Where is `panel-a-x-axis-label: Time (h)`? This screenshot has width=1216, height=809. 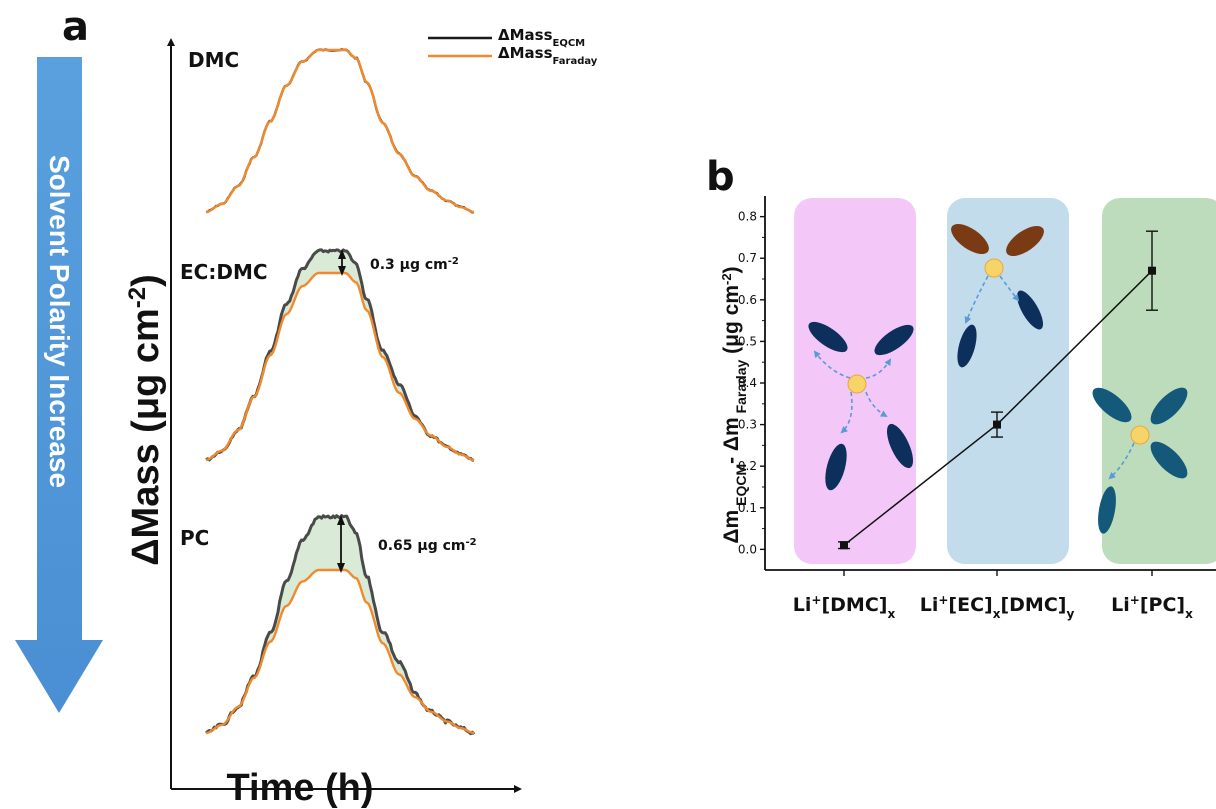 panel-a-x-axis-label: Time (h) is located at coordinates (299, 788).